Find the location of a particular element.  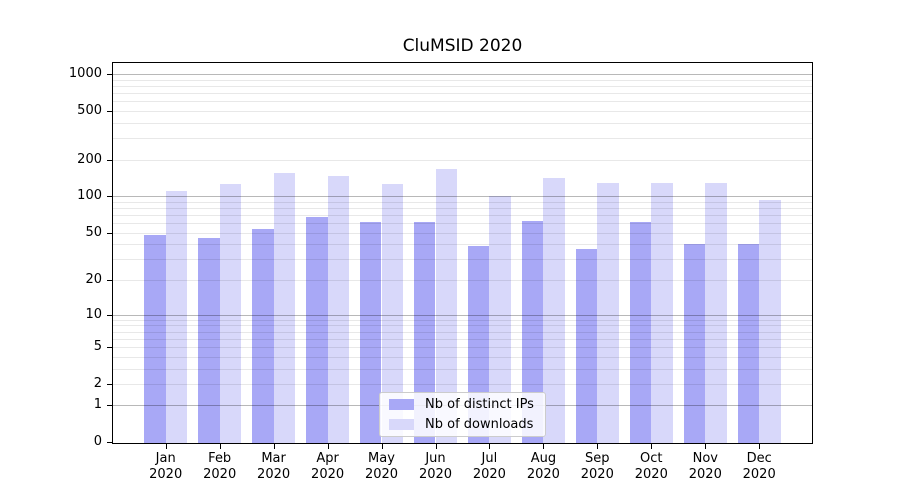

x-tick-label-jun: Jun 2020 is located at coordinates (436, 466).